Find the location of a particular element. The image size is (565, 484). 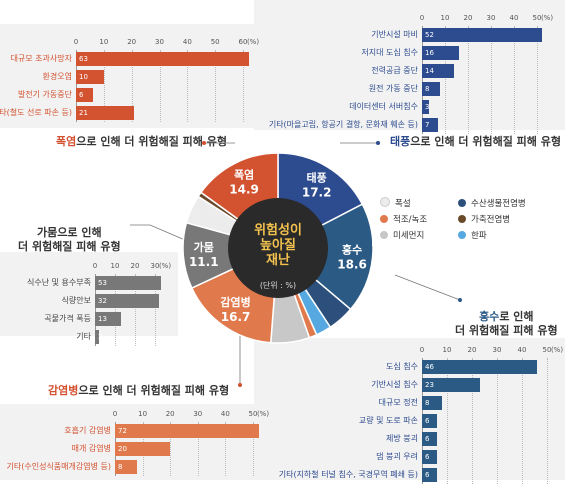

bar-category-label: 기타(마을고립, 항공기 결항, 문화재 훼손 등) is located at coordinates (343, 124).